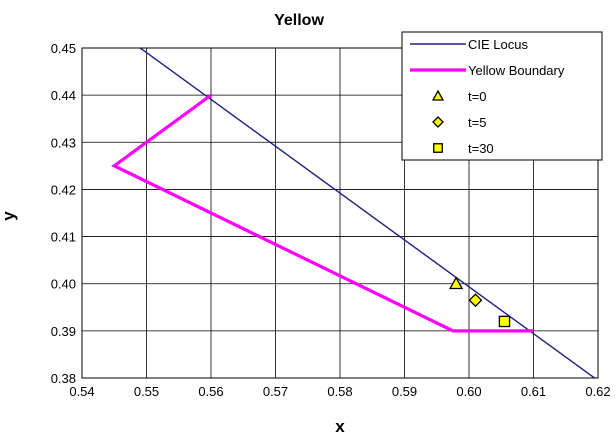 The width and height of the screenshot is (616, 437). Describe the element at coordinates (63, 331) in the screenshot. I see `y-tick-label: 0.39` at that location.